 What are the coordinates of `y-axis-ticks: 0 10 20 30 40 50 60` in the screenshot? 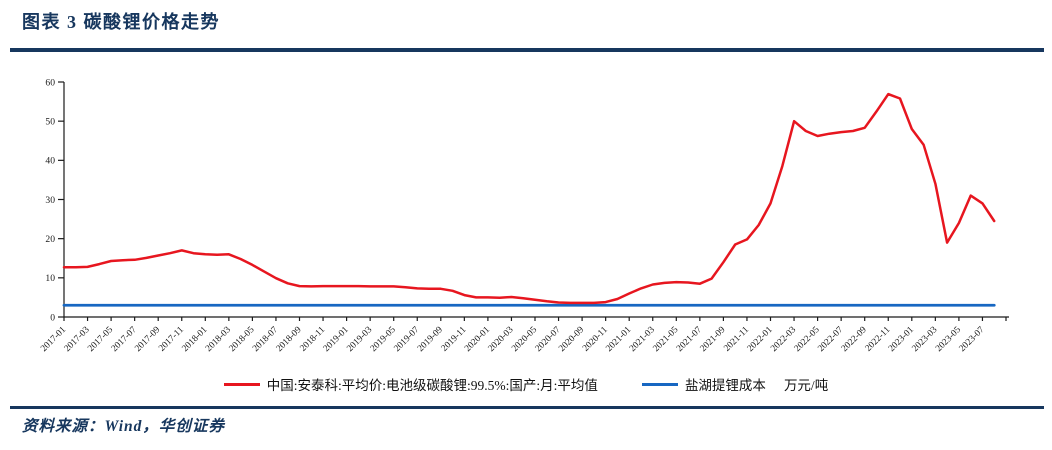 It's located at (54, 200).